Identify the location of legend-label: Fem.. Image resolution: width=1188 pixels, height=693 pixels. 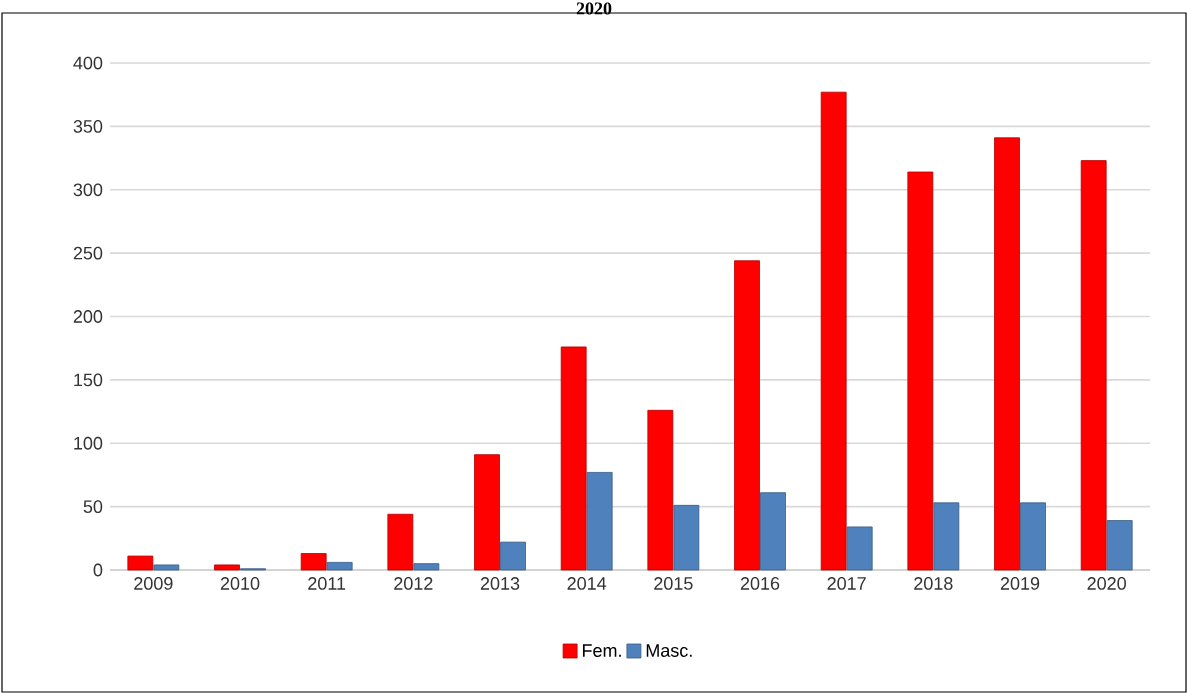
(601, 650).